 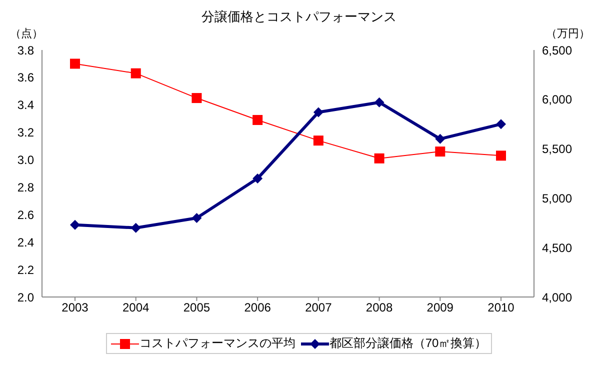 I want to click on y-tick-label: 3.2, so click(x=25, y=133).